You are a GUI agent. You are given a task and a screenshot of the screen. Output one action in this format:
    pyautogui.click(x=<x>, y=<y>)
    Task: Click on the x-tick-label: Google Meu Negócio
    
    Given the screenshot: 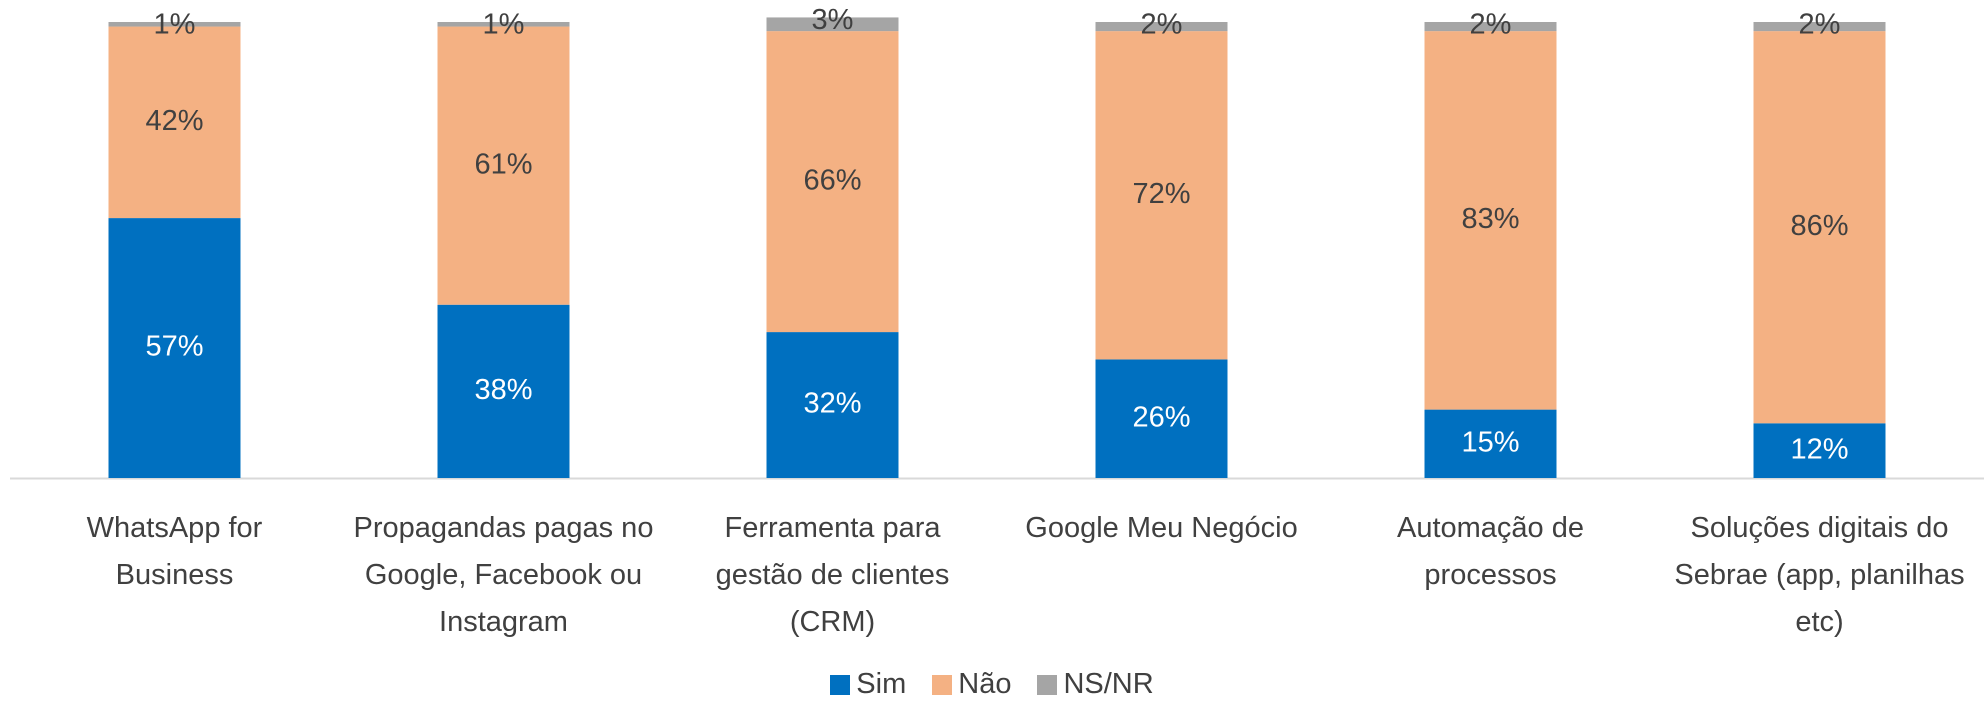 What is the action you would take?
    pyautogui.click(x=1161, y=528)
    